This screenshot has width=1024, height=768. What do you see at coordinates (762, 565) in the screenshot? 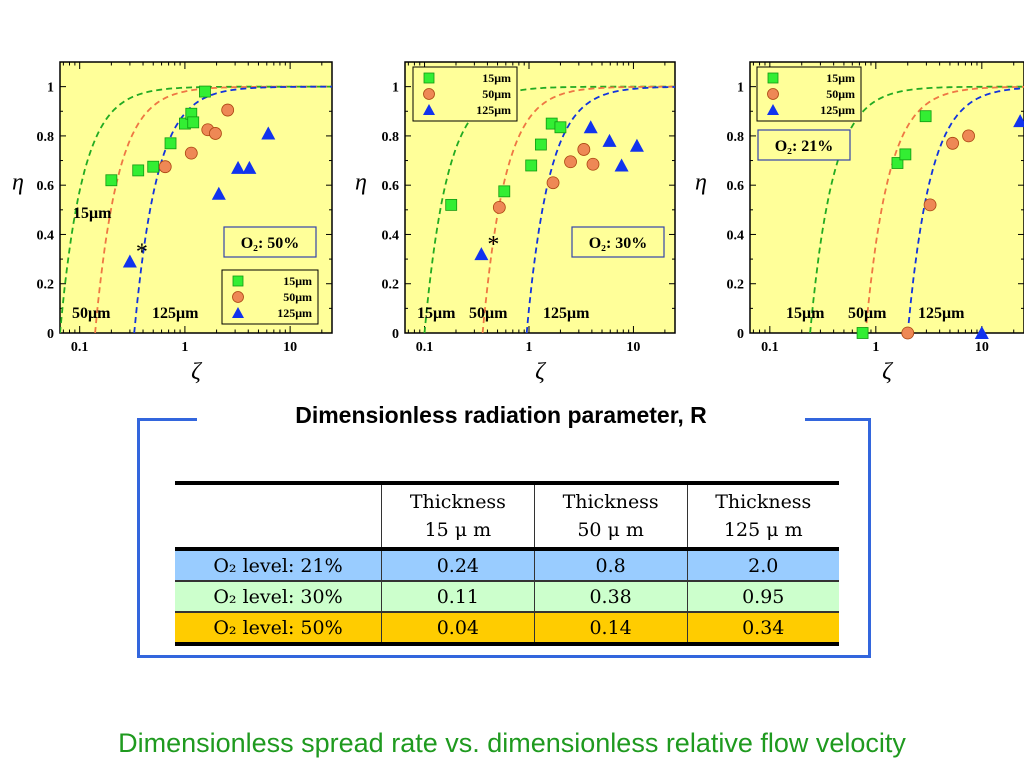
I see `cell-21-125um: 2.0` at bounding box center [762, 565].